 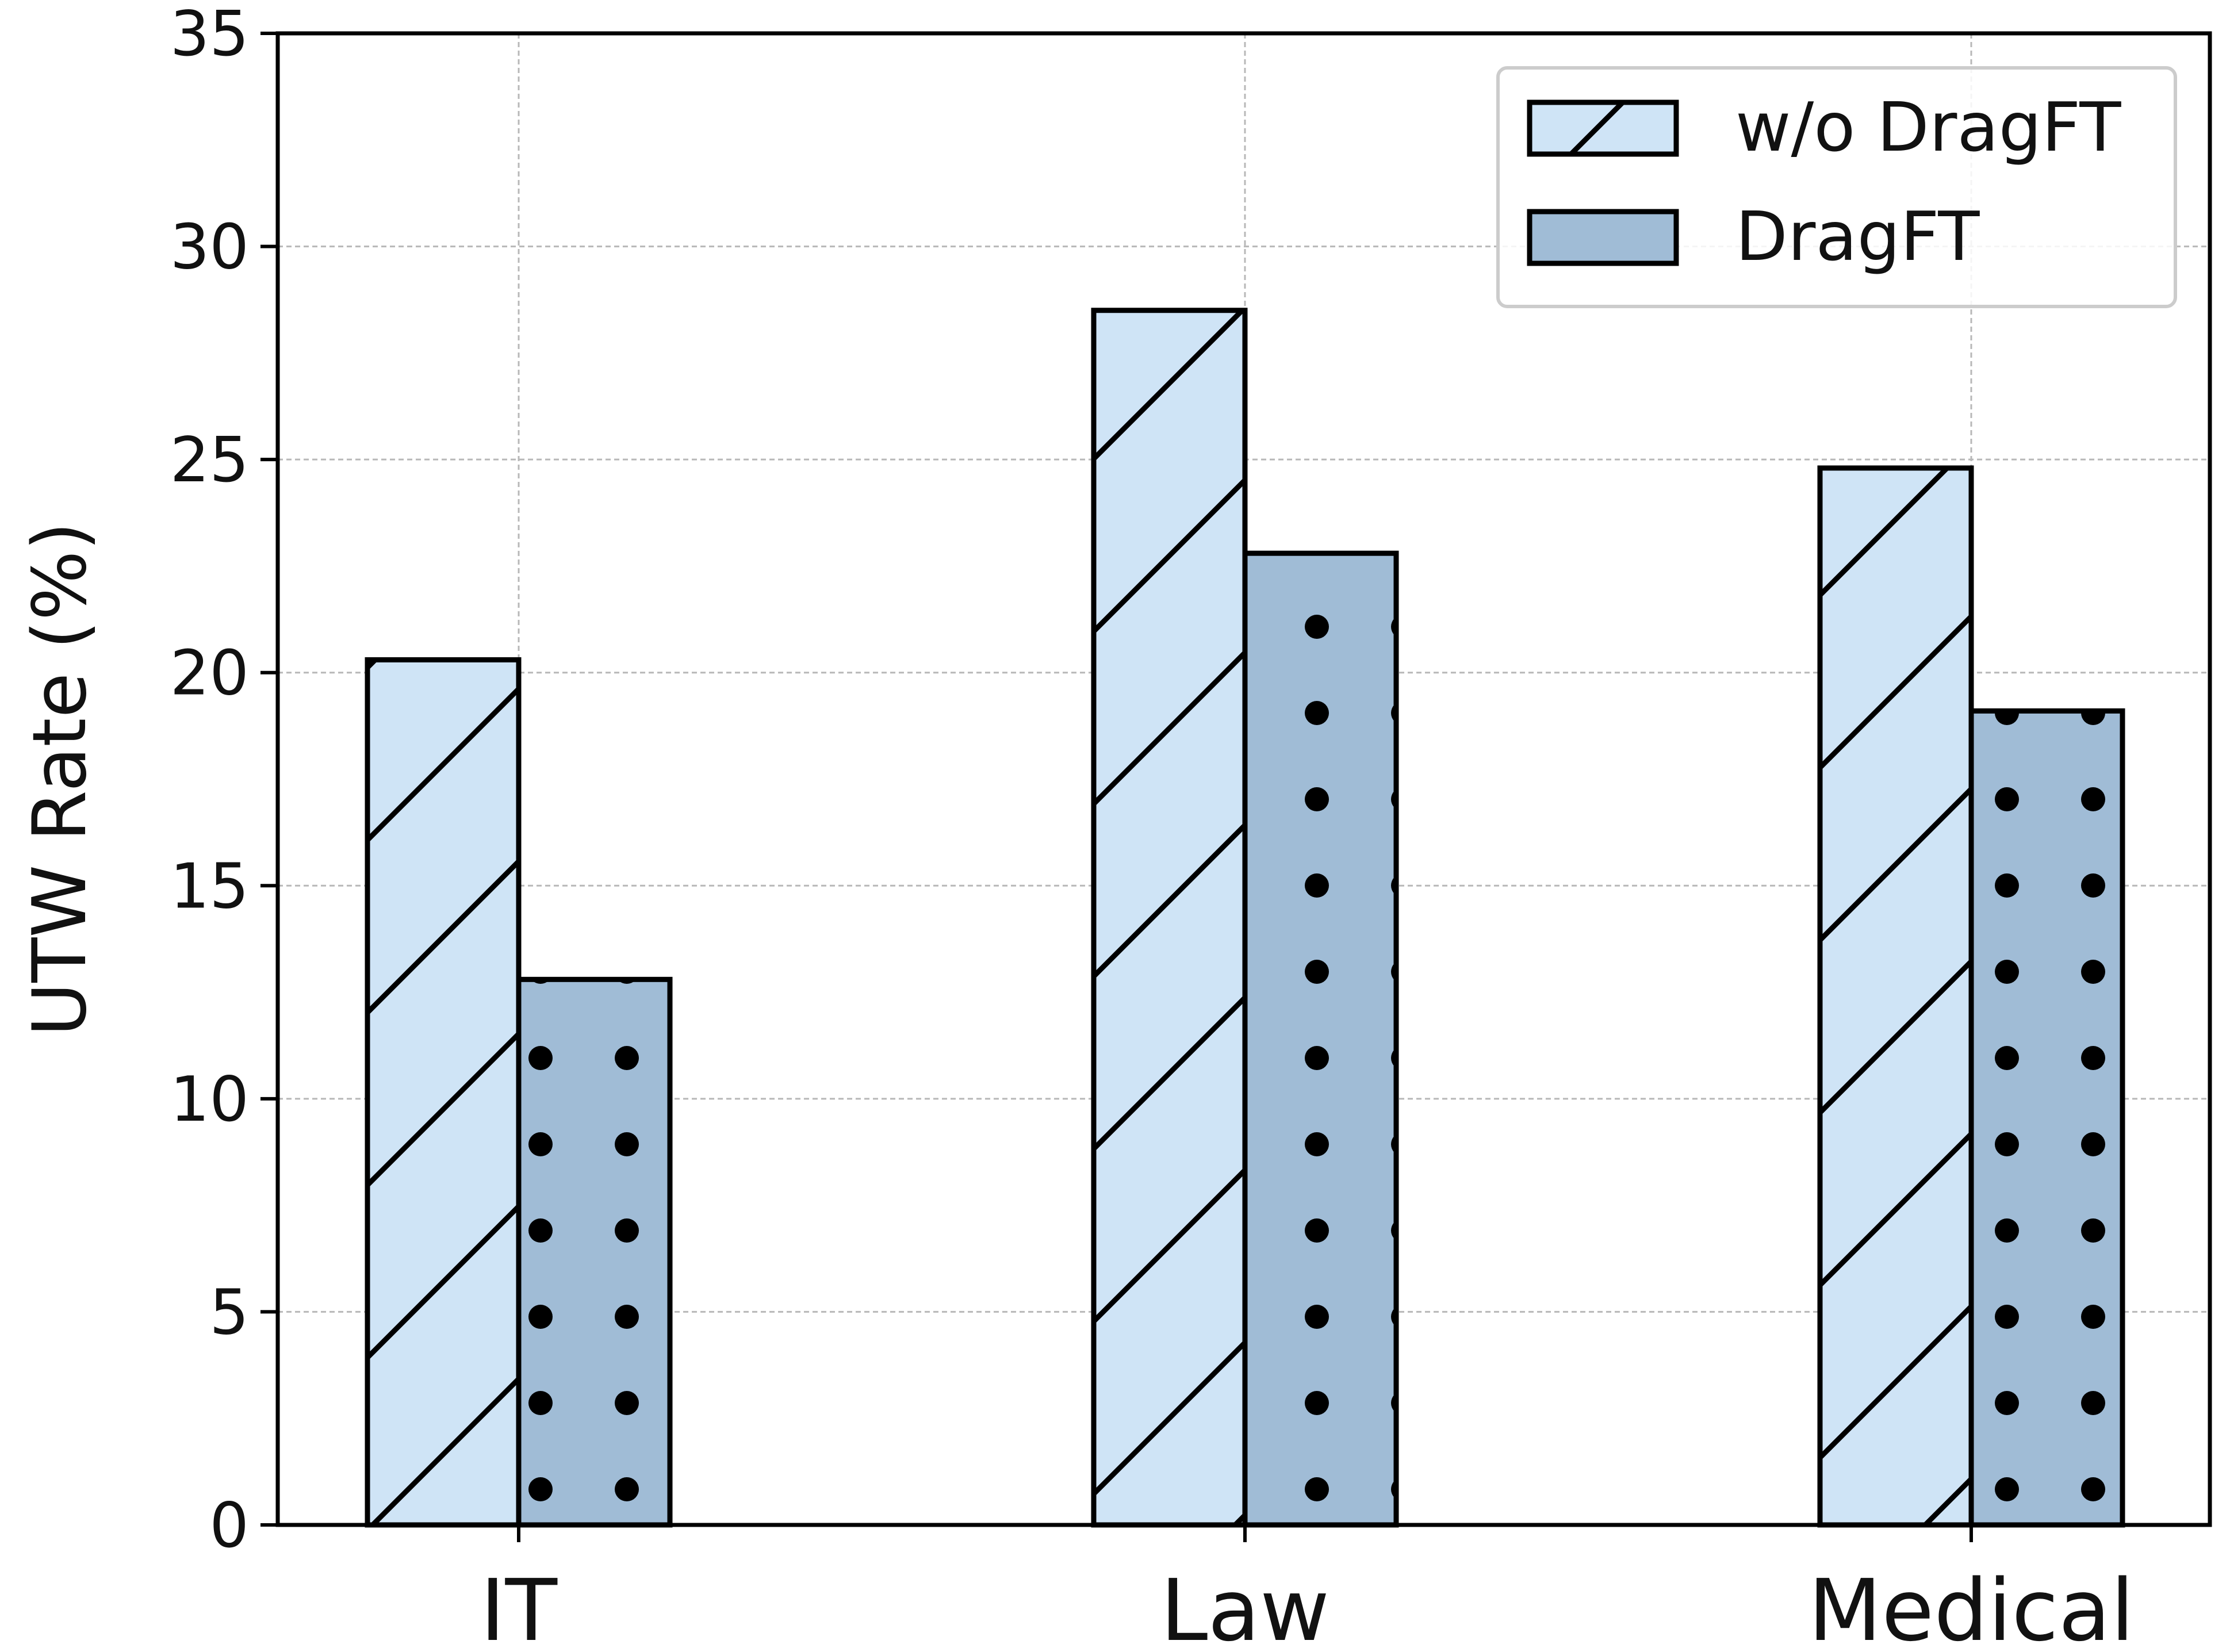 I want to click on legend-swatch-outline-dragft, so click(x=1603, y=237).